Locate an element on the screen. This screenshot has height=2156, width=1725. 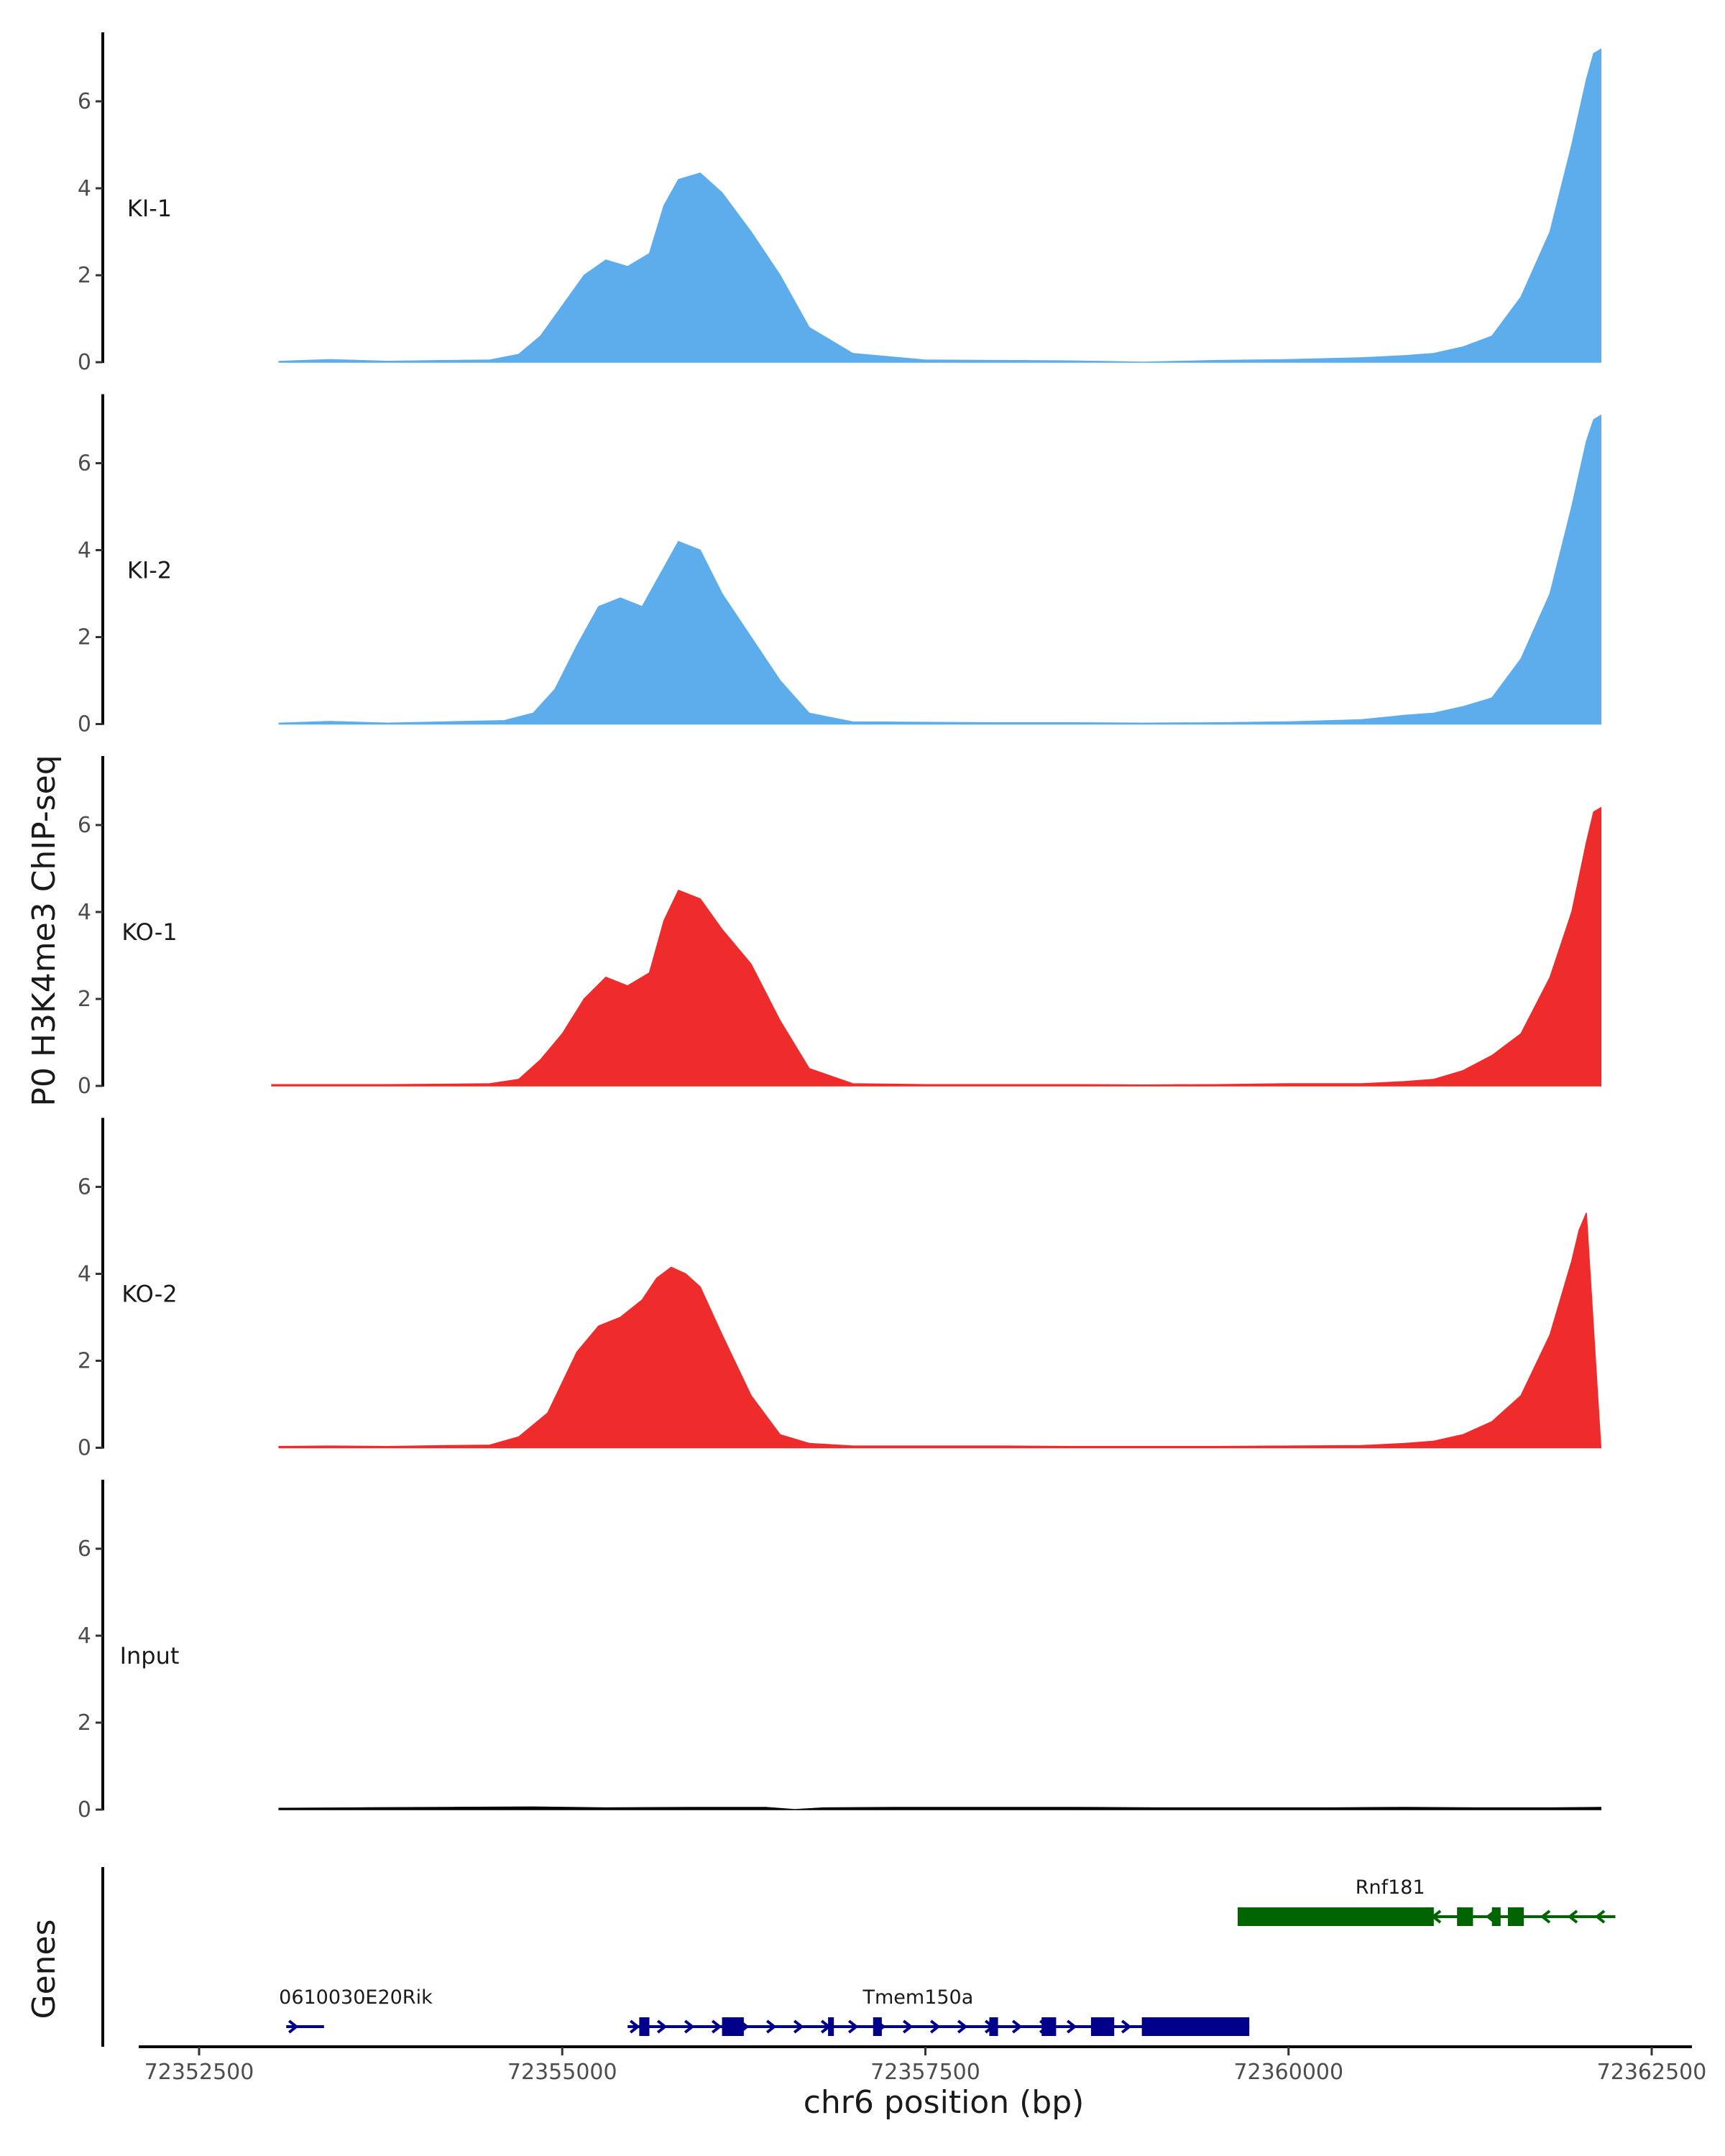
track-panel: 0 2 4 6 KO-2 is located at coordinates (840, 1289).